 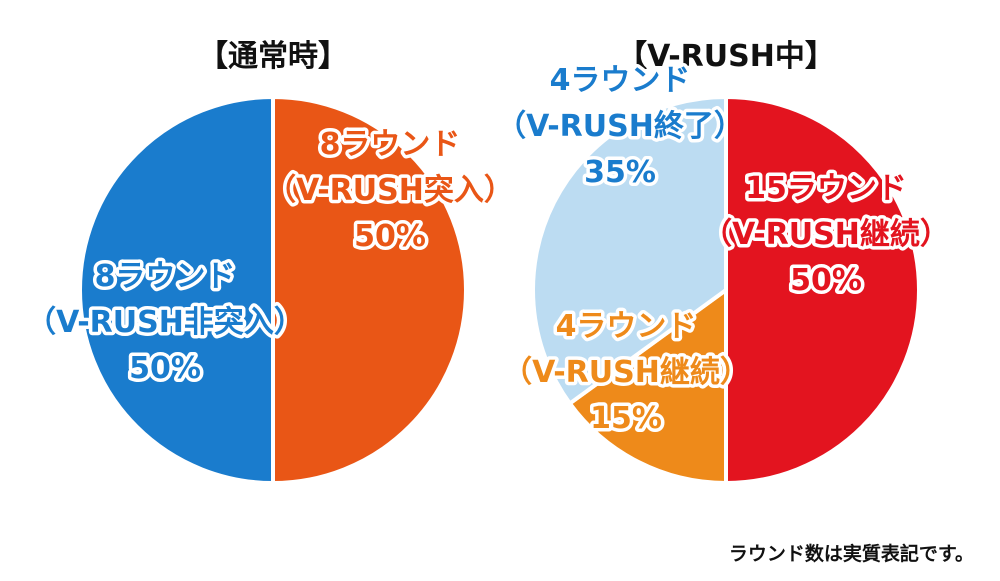 I want to click on pie-1-slice-1-label-line-2: 15%, so click(x=626, y=418).